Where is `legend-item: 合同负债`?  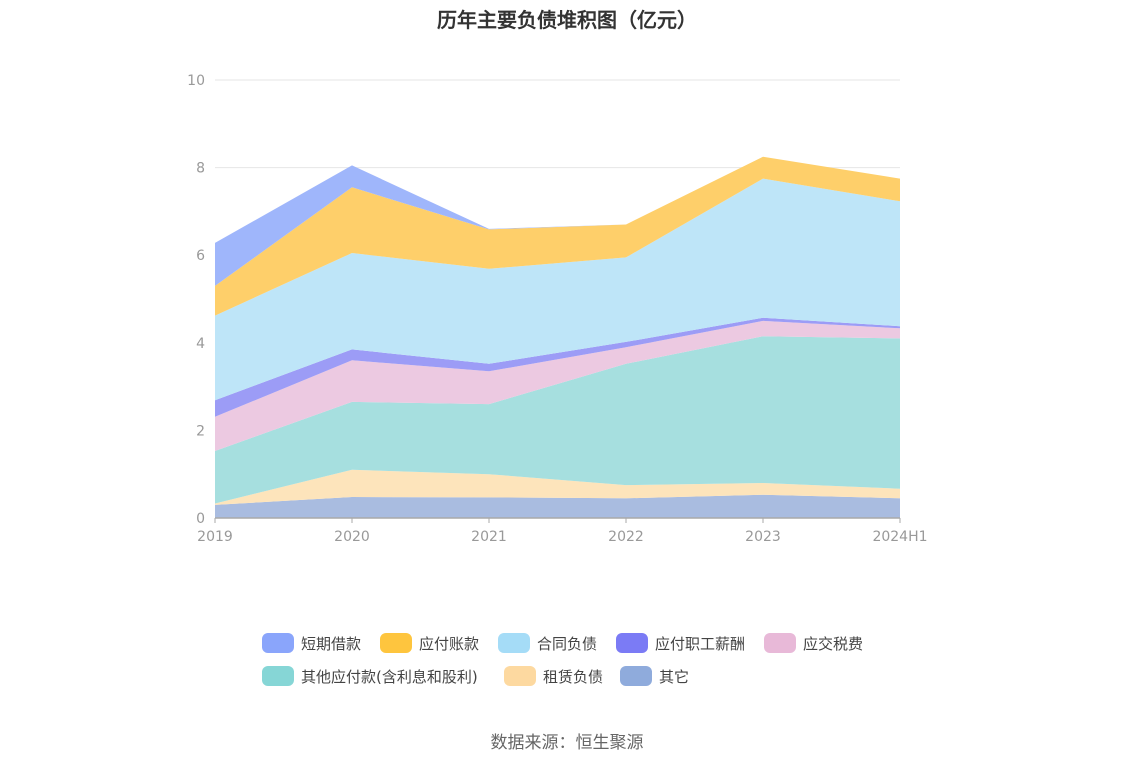 legend-item: 合同负债 is located at coordinates (547, 643).